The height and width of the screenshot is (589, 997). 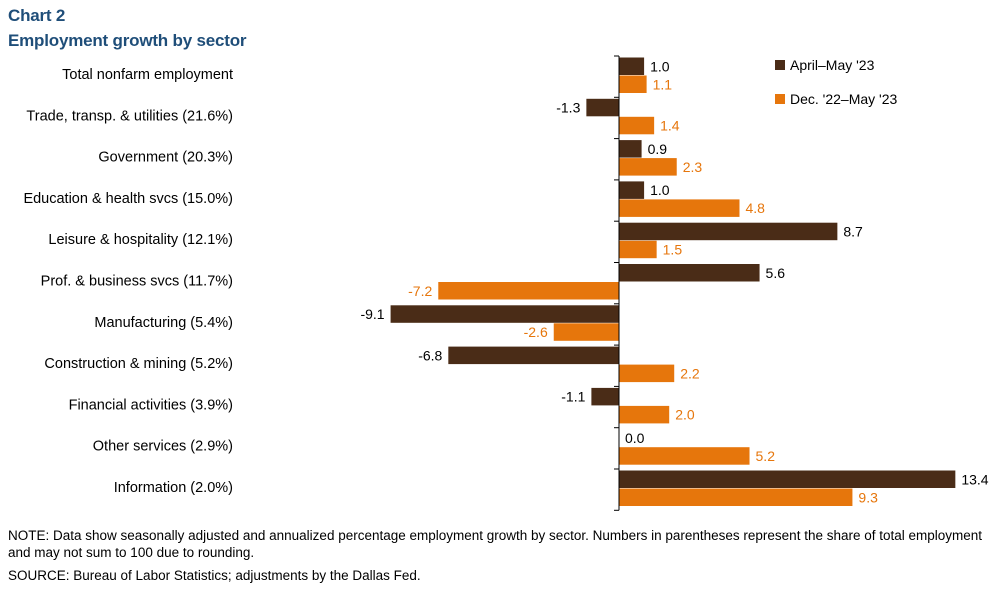 What do you see at coordinates (836, 82) in the screenshot?
I see `legend: April–May '23 Dec. '22–May '23` at bounding box center [836, 82].